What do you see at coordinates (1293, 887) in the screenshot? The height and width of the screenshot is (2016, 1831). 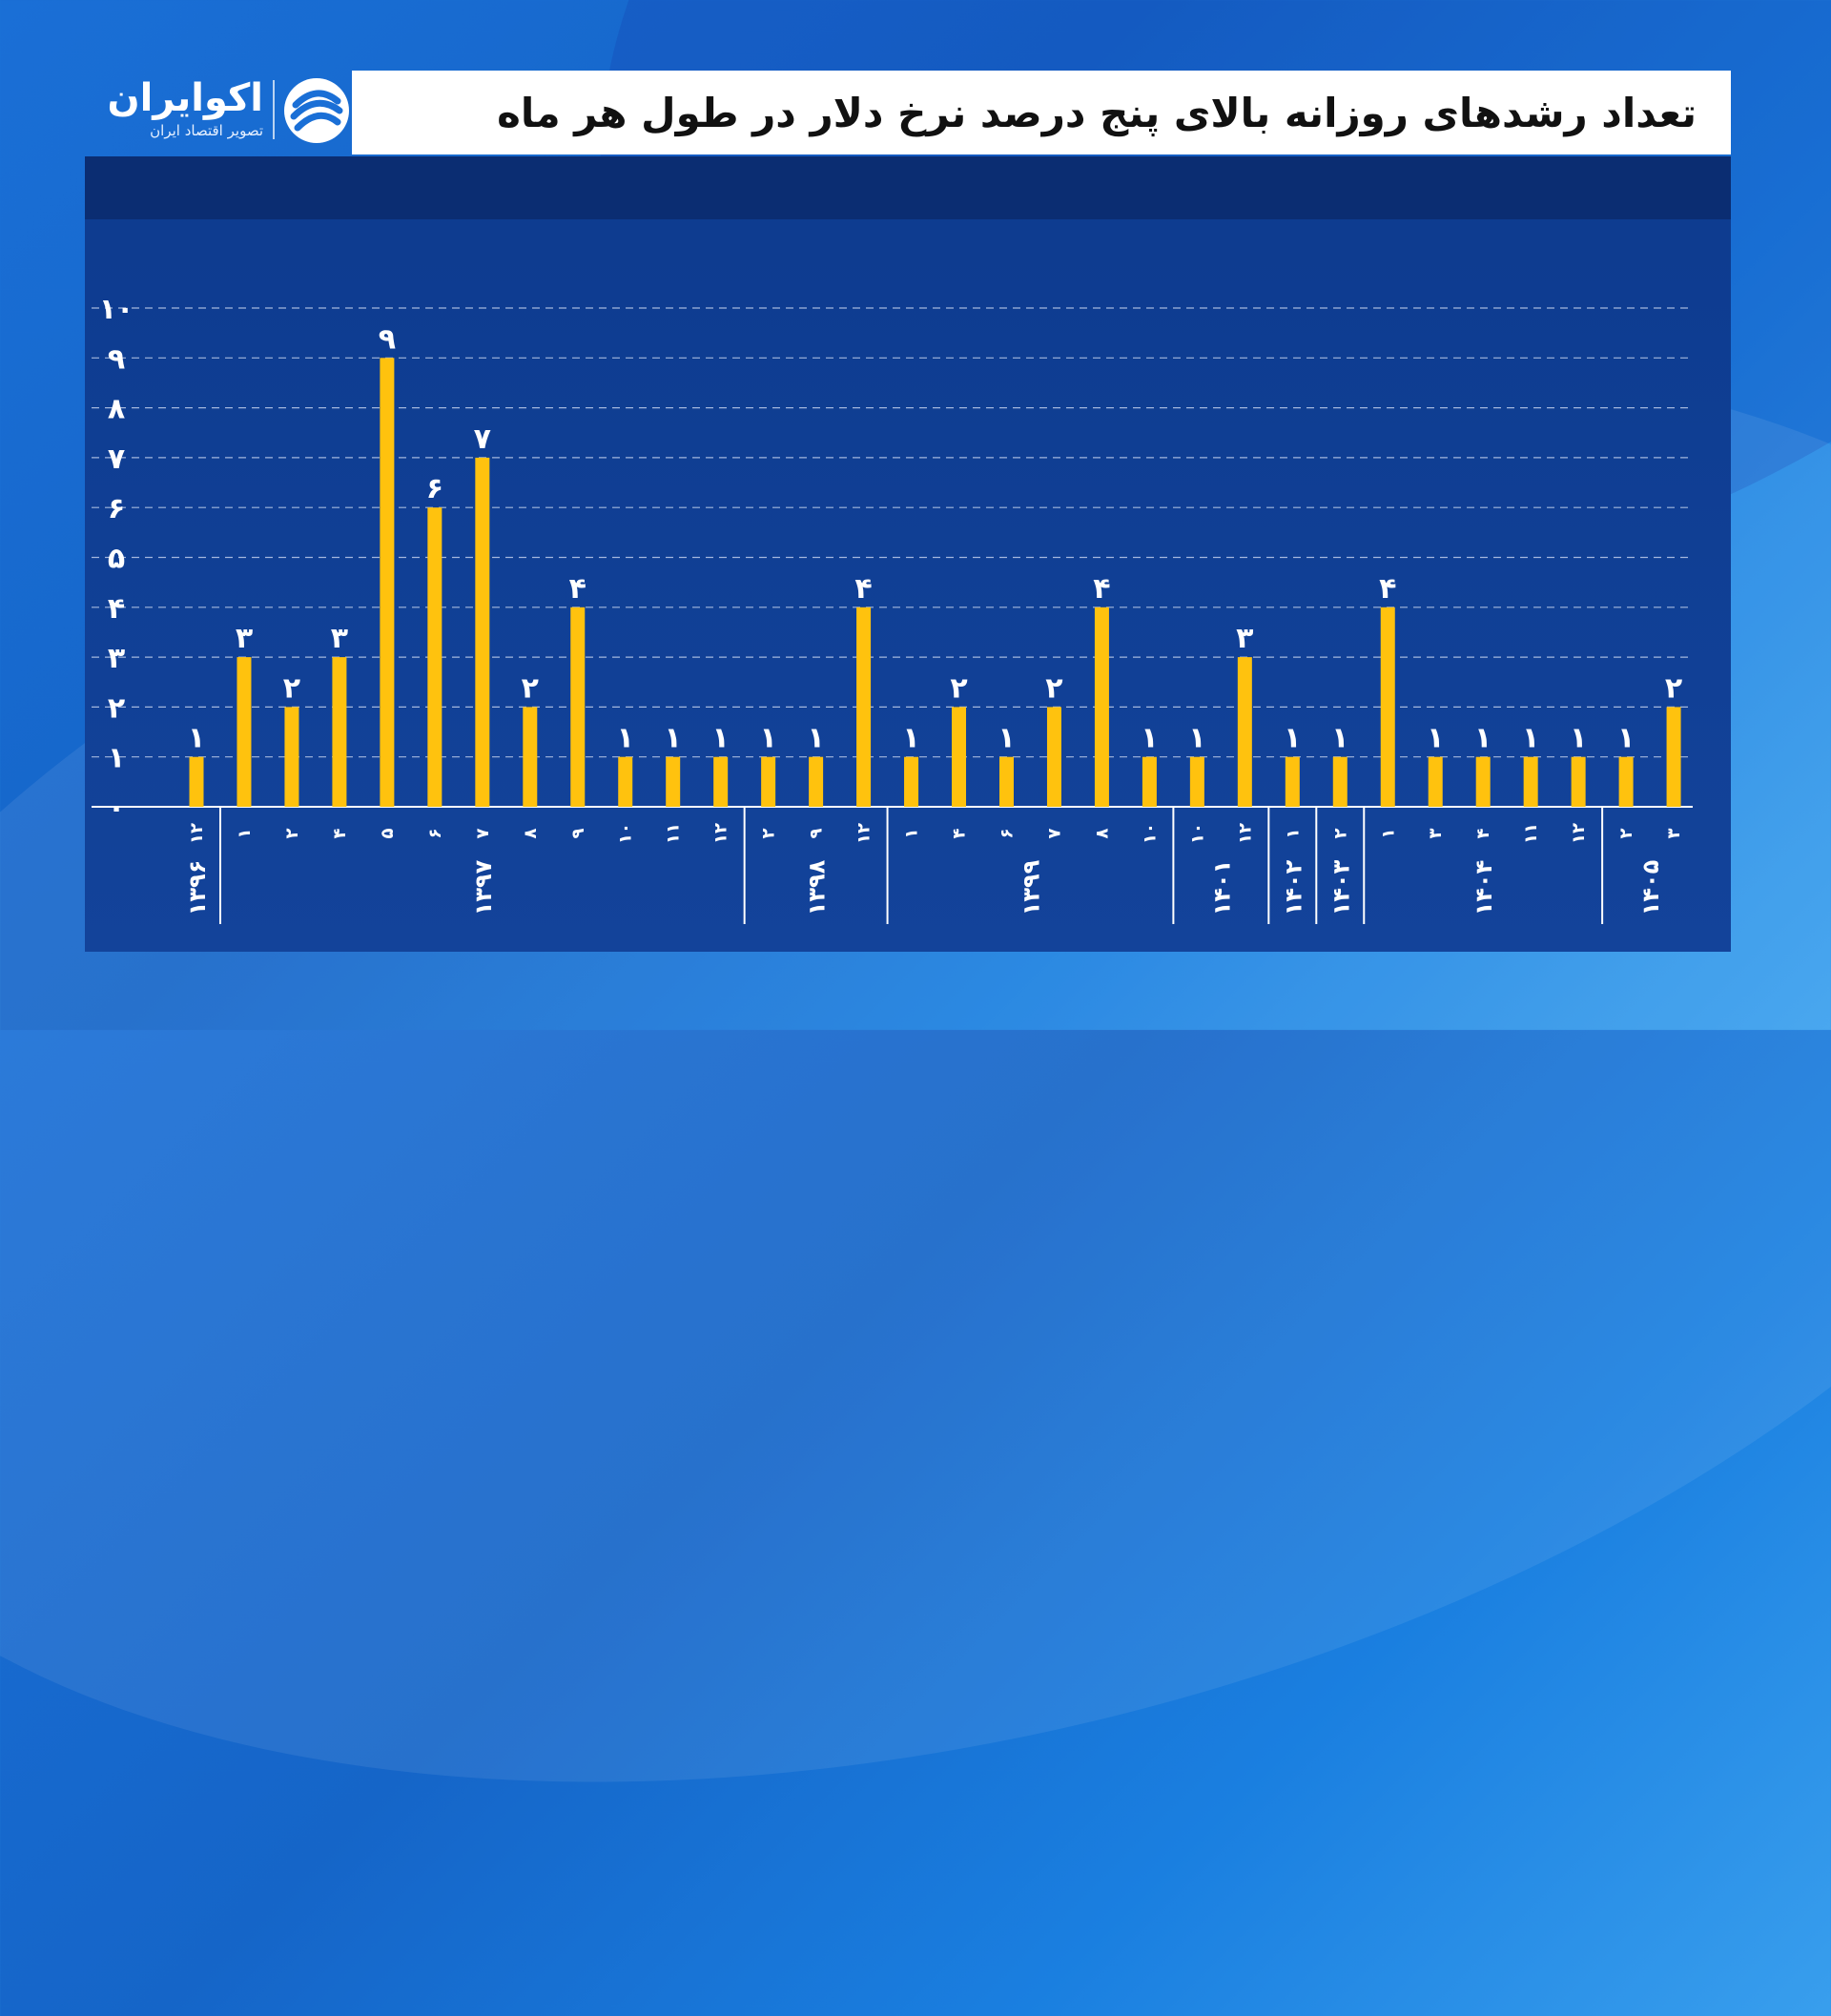 I see `year-group-label: ۱۴۰۲` at bounding box center [1293, 887].